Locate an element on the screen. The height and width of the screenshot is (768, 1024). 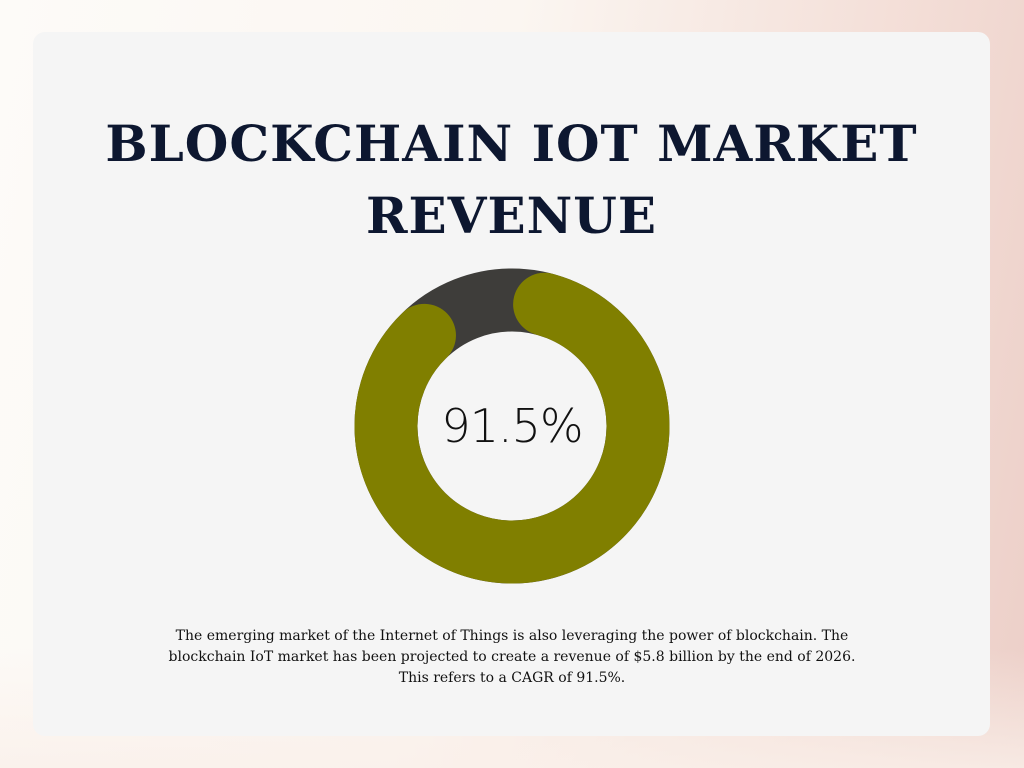
donut-center-value: 91.5% is located at coordinates (512, 426).